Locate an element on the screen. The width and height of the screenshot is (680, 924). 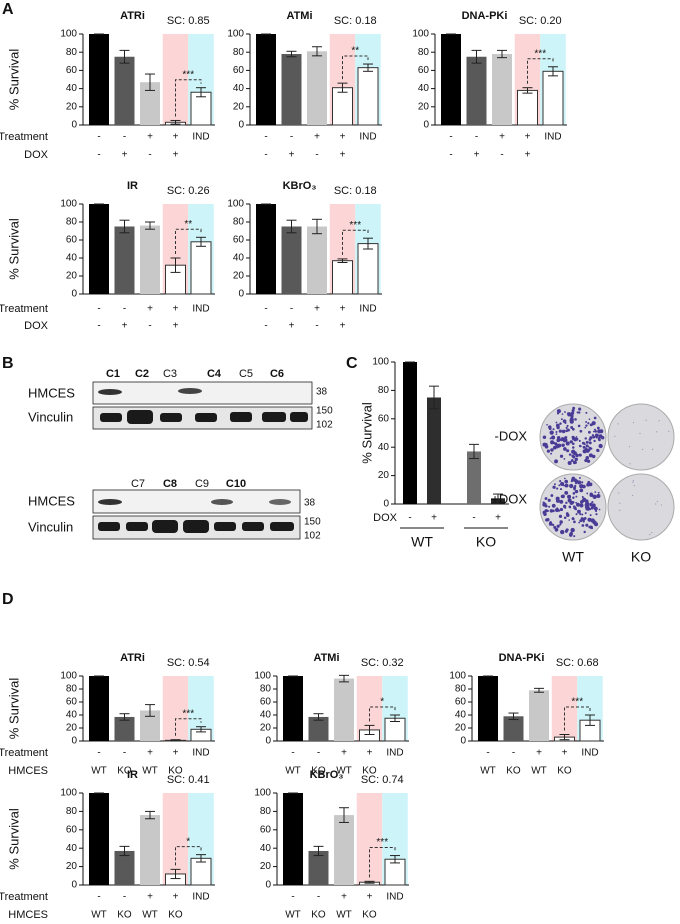
y-tick-label: 100 is located at coordinates (380, 362).